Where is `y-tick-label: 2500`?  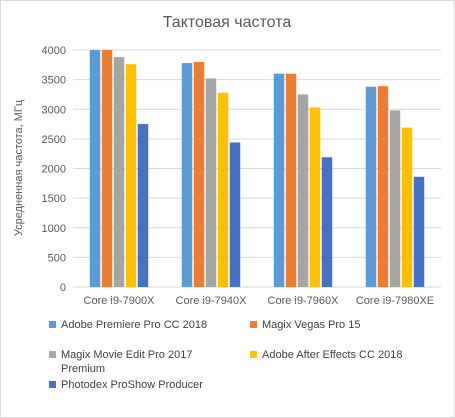
y-tick-label: 2500 is located at coordinates (54, 140).